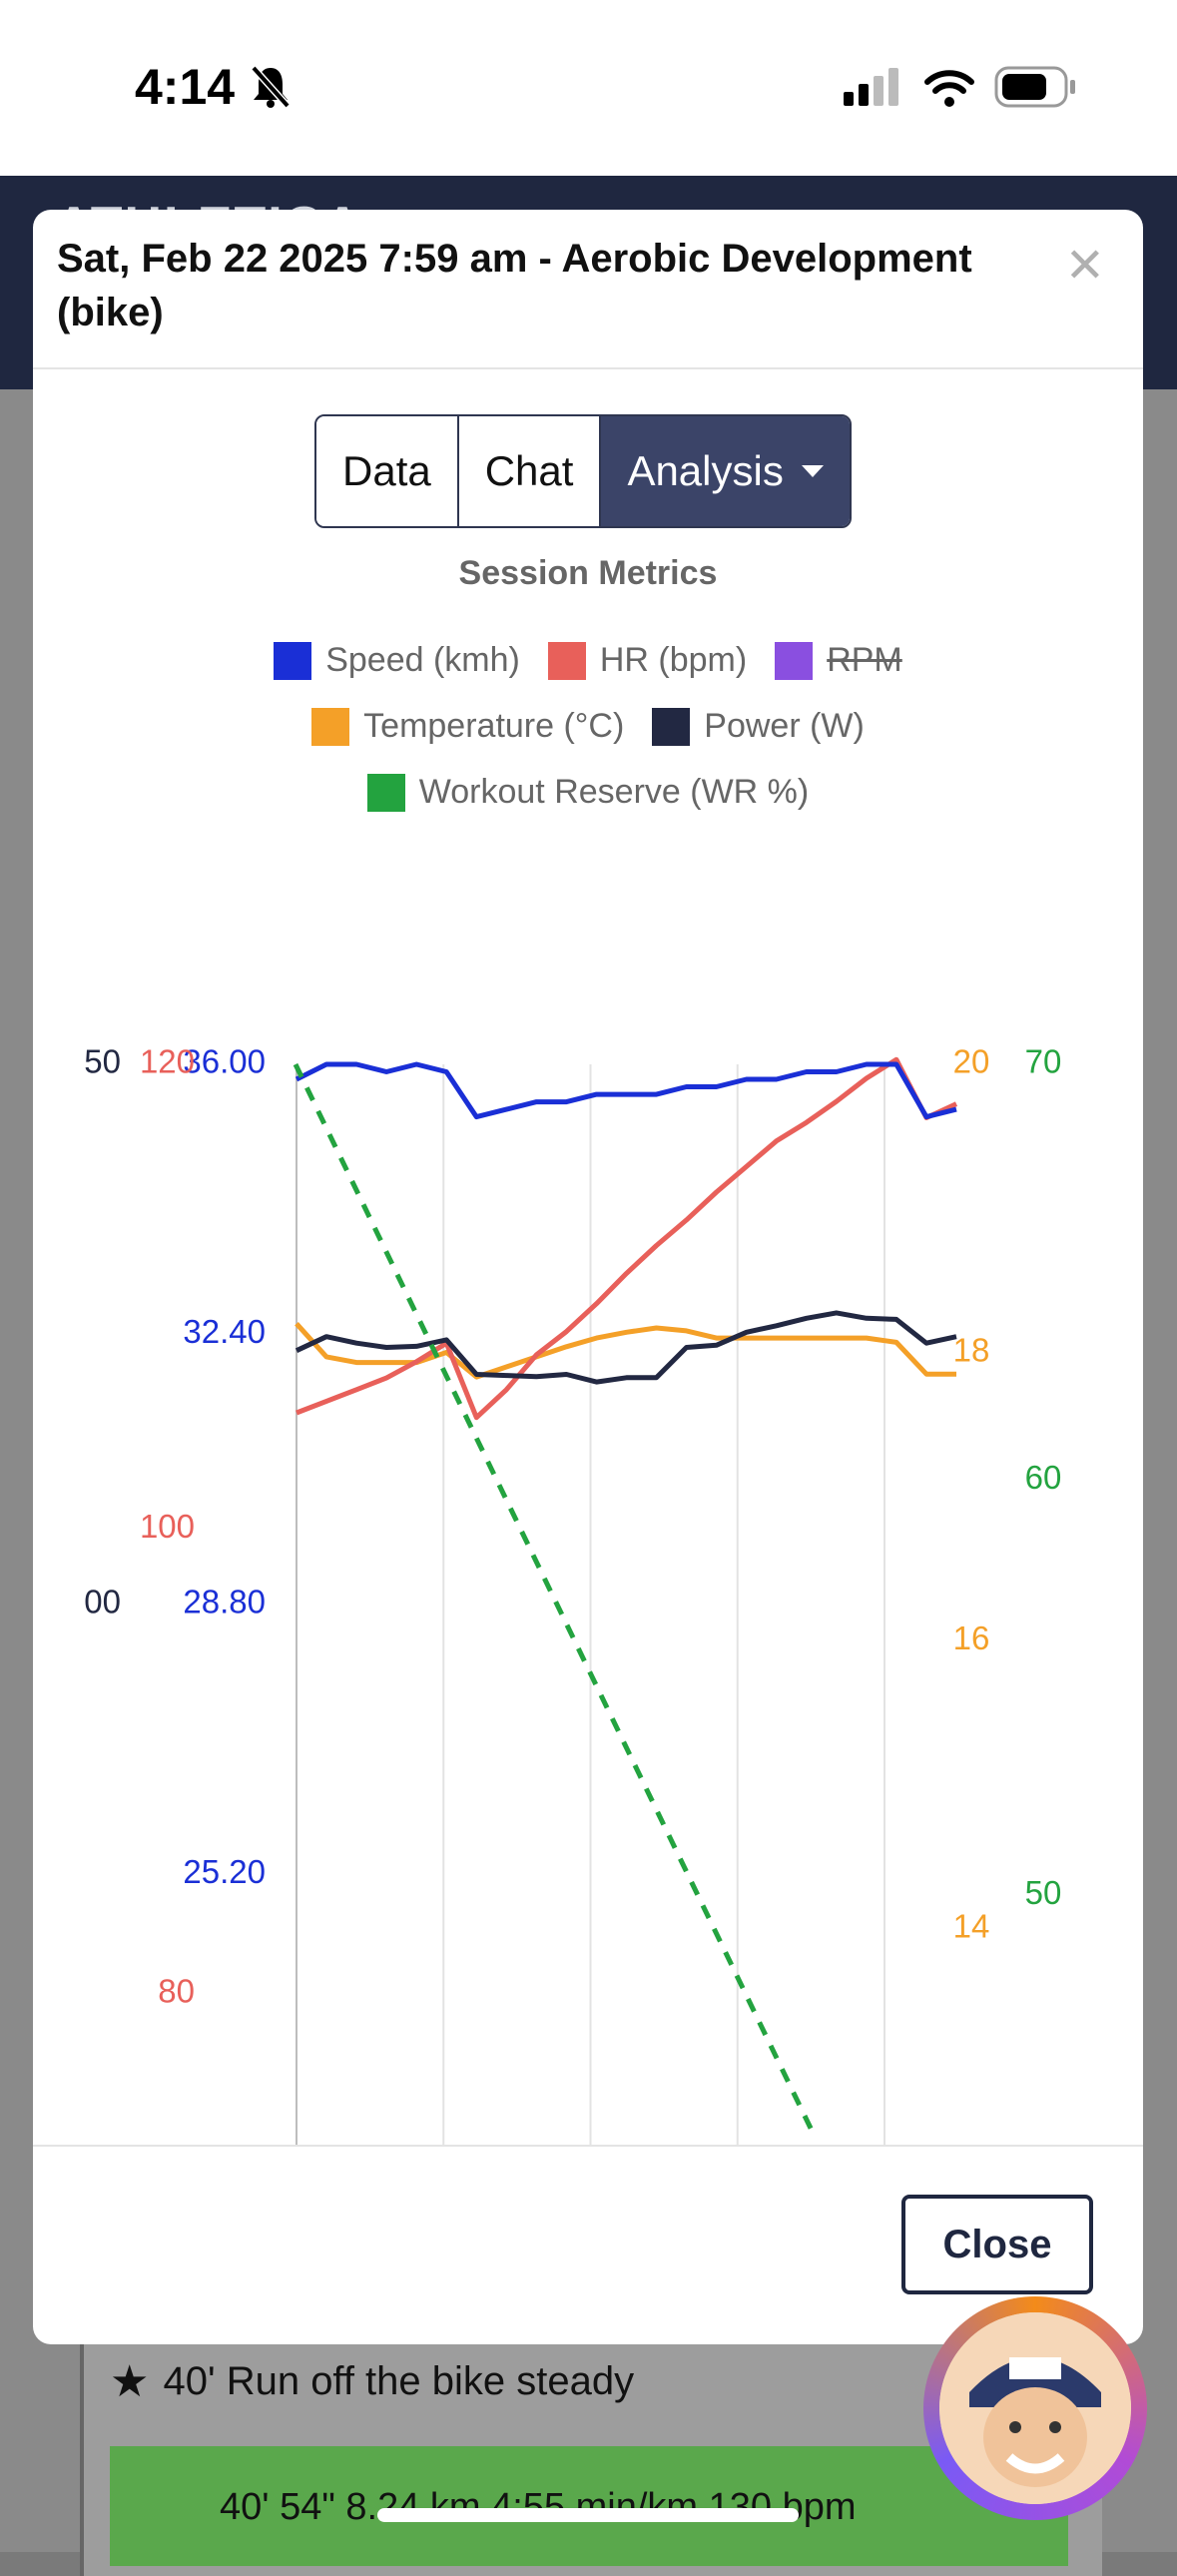 This screenshot has height=2576, width=1177. I want to click on speed-tick-label: 36.00, so click(224, 1061).